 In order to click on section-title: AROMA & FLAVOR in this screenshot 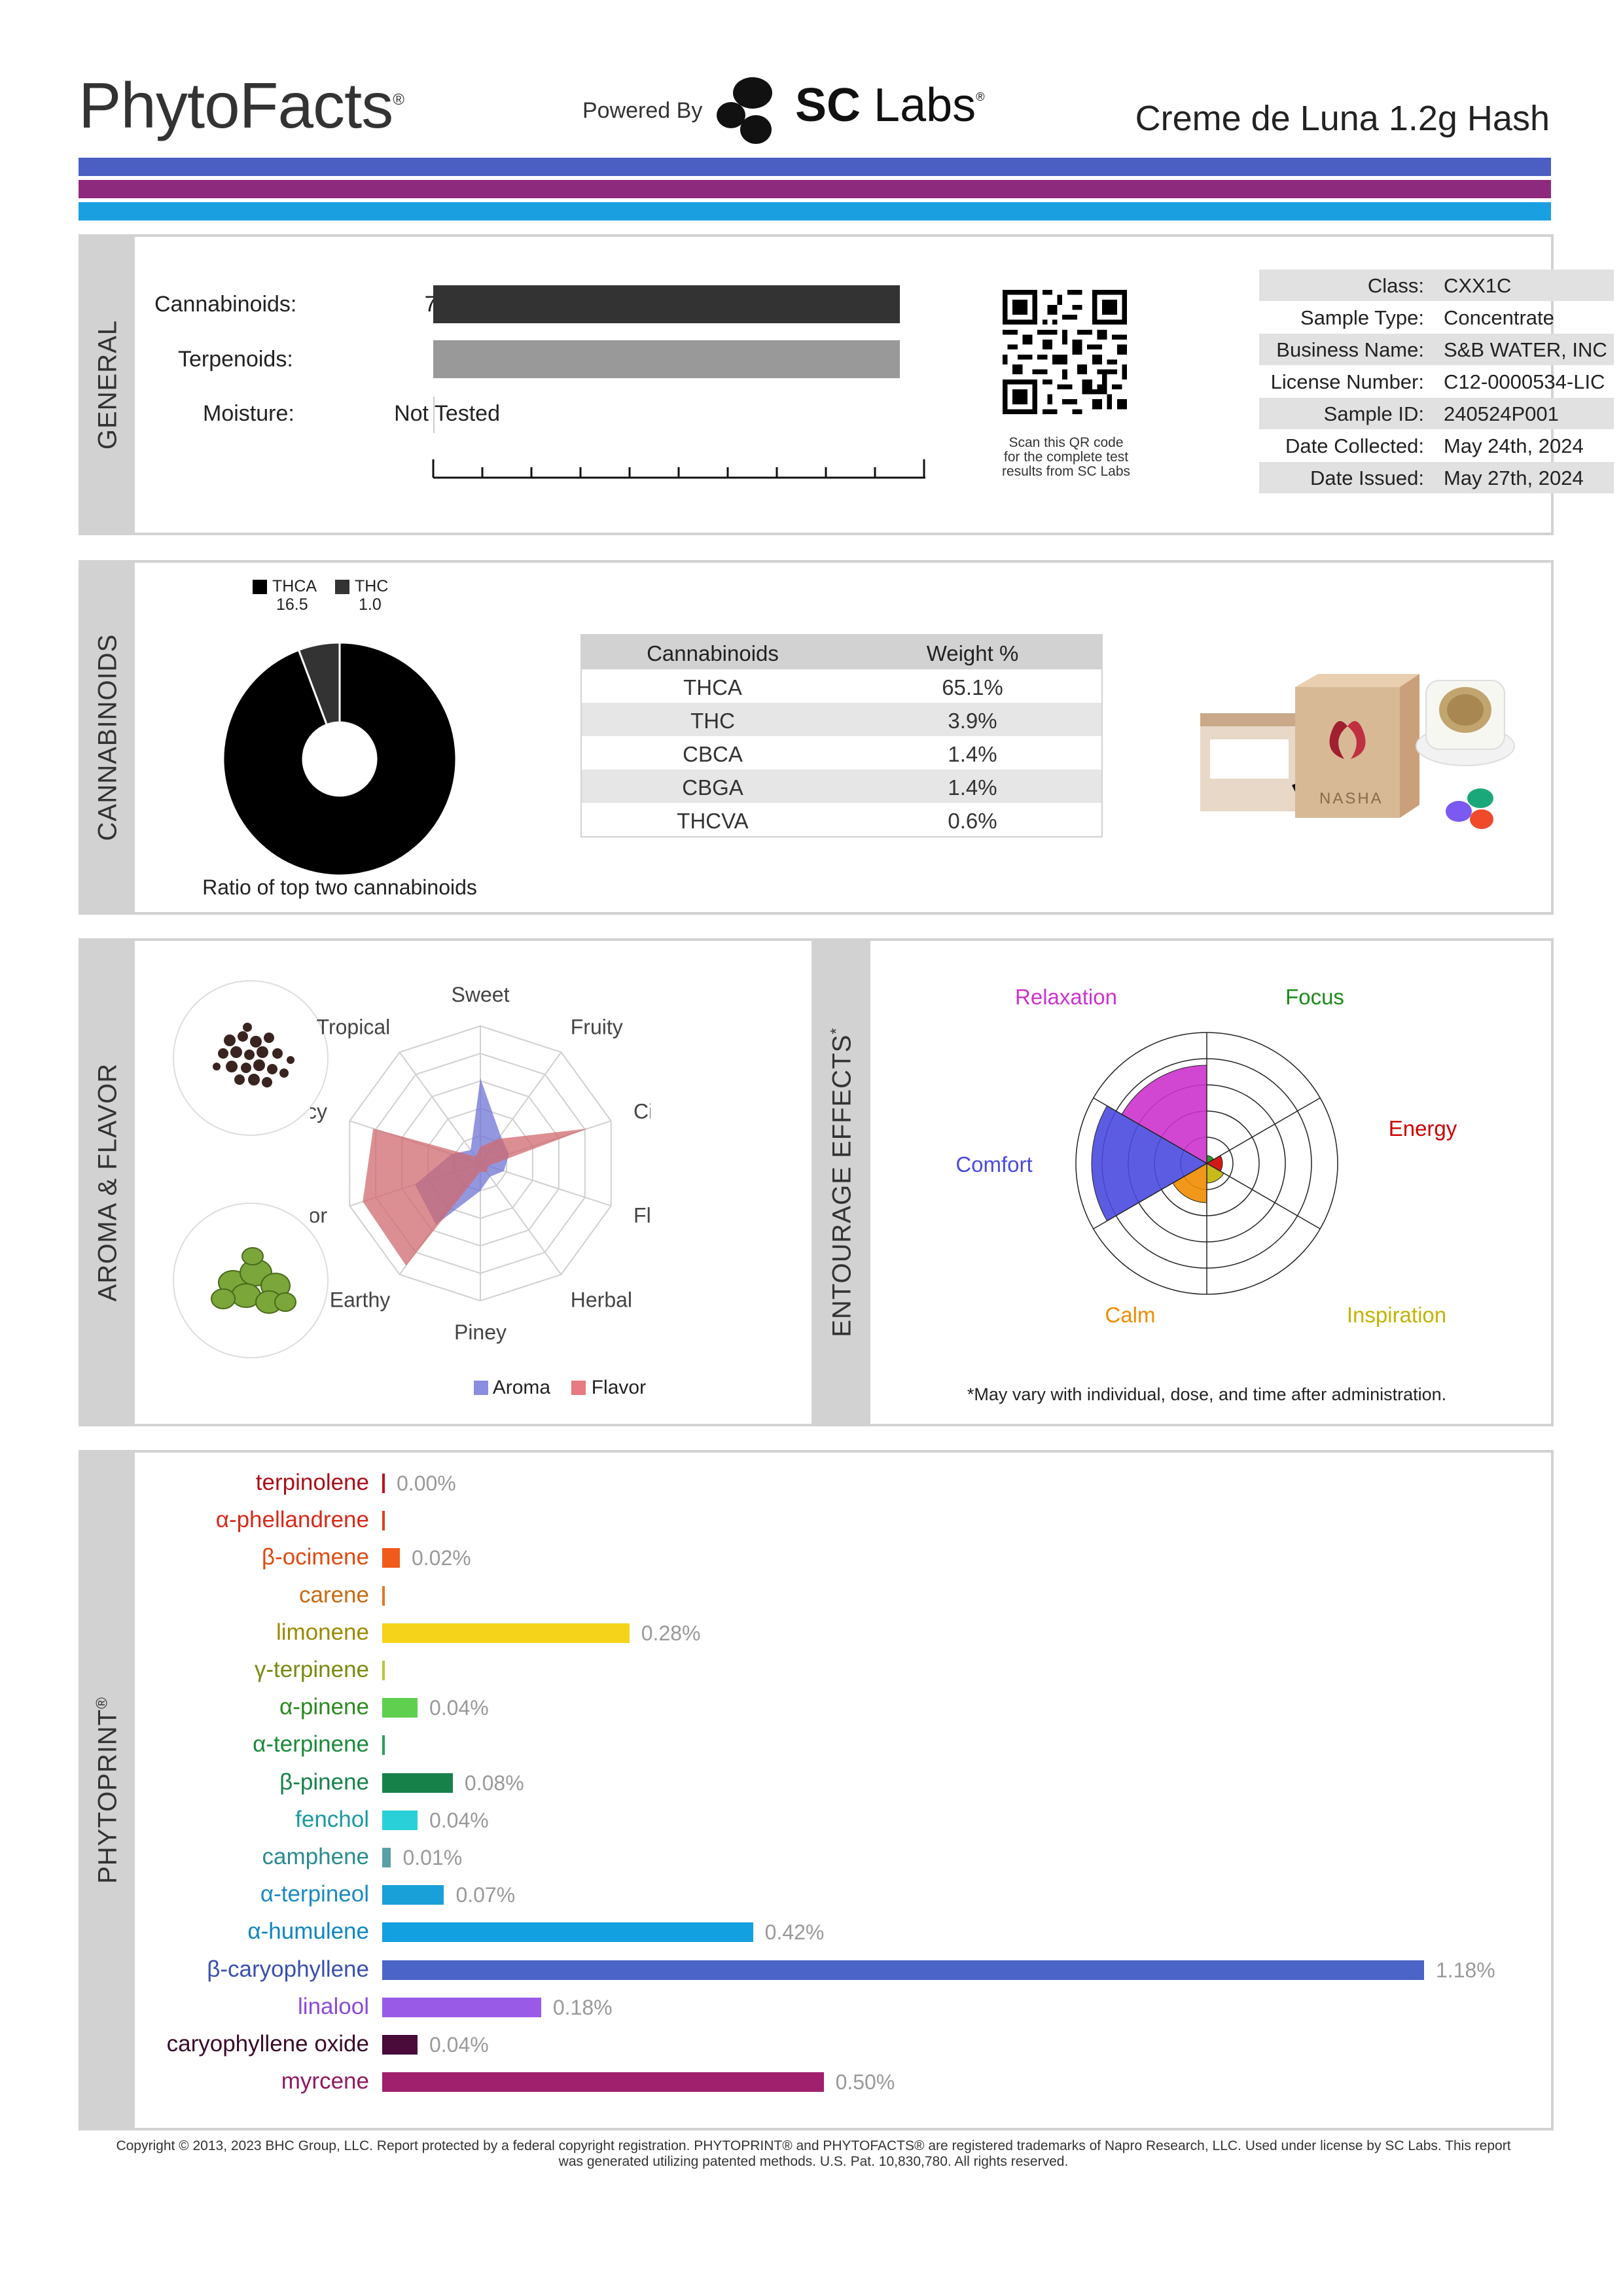, I will do `click(108, 1182)`.